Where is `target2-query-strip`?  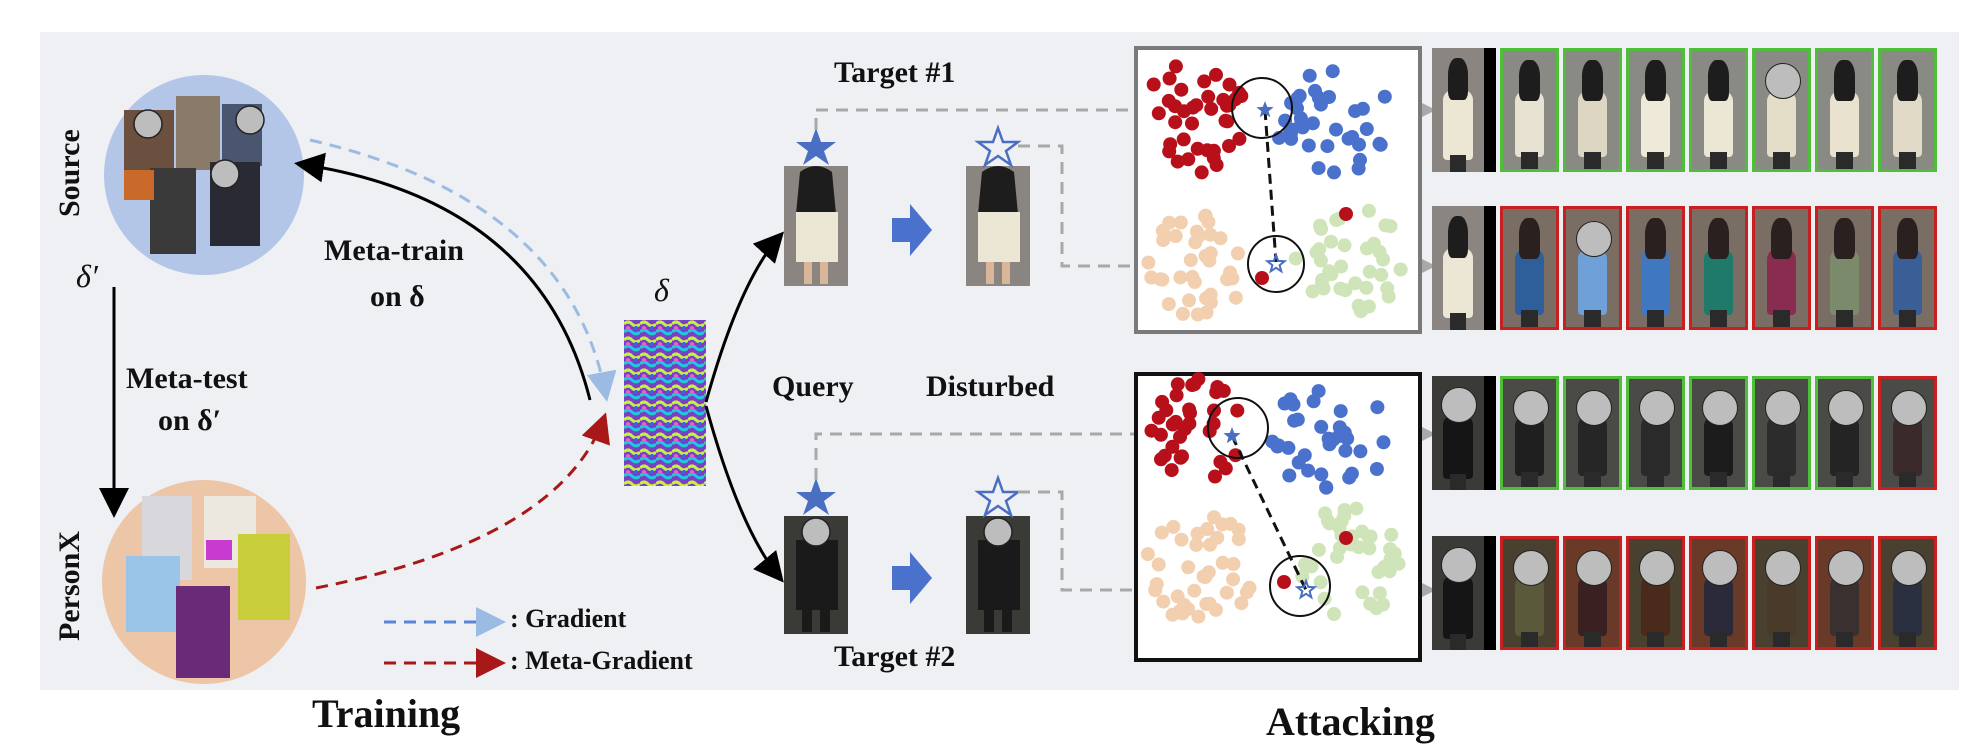
target2-query-strip is located at coordinates (1684, 433).